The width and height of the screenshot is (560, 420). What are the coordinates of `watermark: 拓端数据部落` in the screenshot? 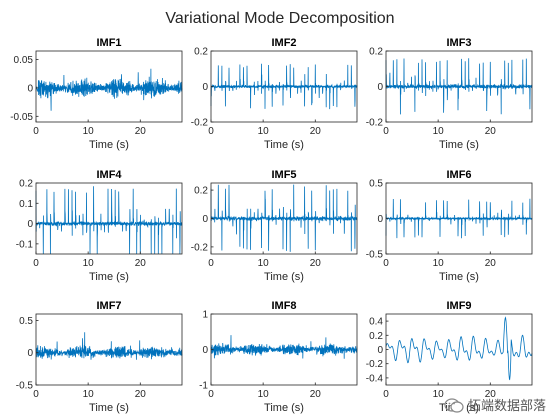 It's located at (495, 404).